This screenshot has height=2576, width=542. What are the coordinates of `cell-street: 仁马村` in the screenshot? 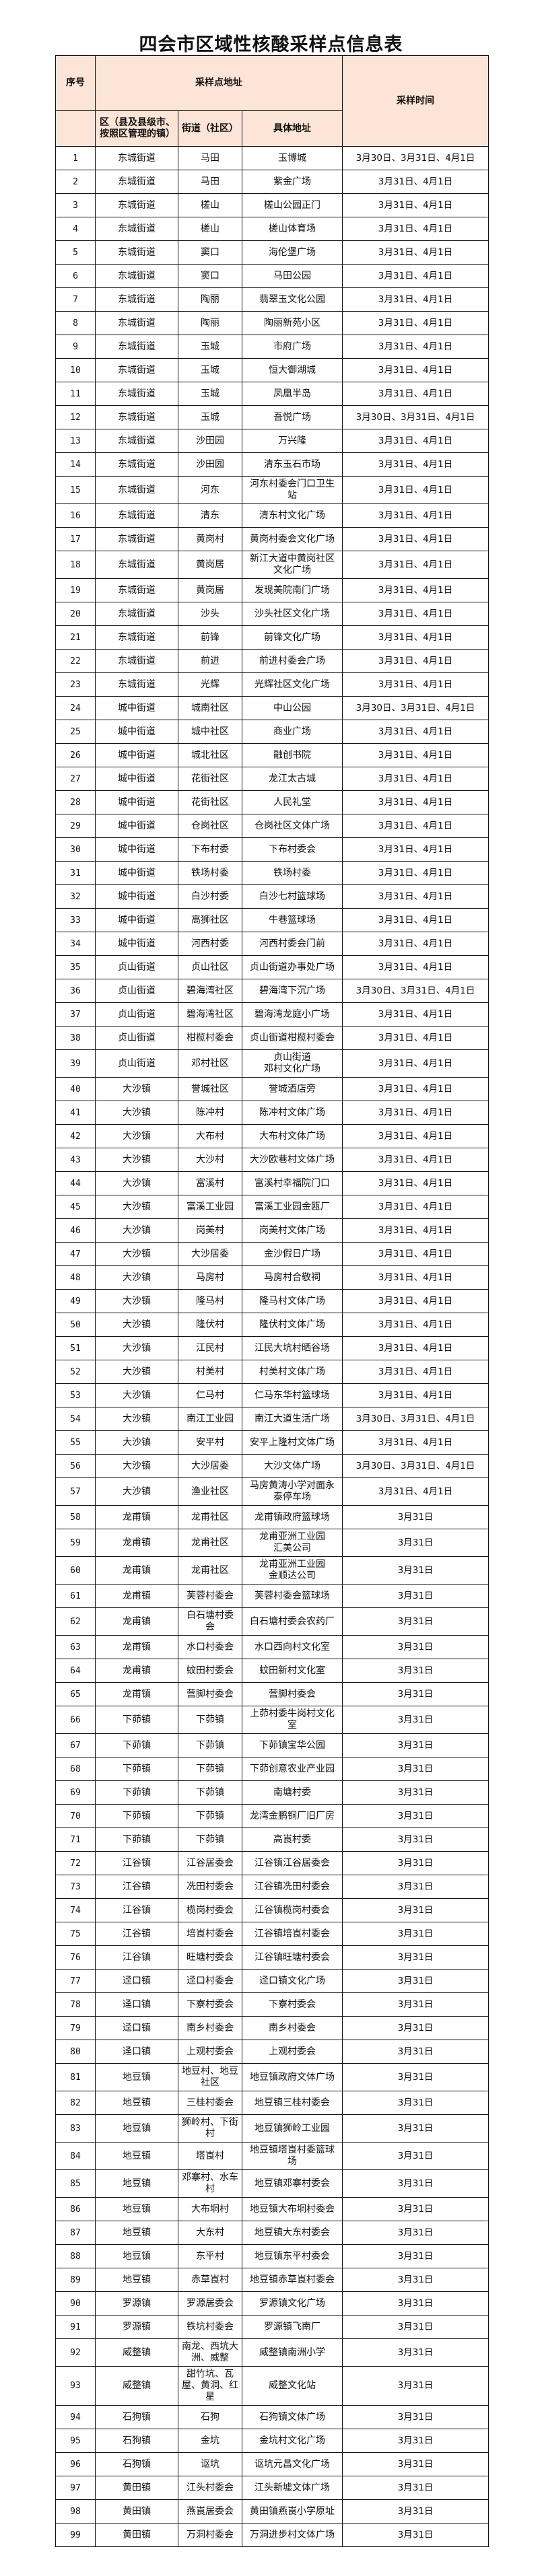 It's located at (210, 1395).